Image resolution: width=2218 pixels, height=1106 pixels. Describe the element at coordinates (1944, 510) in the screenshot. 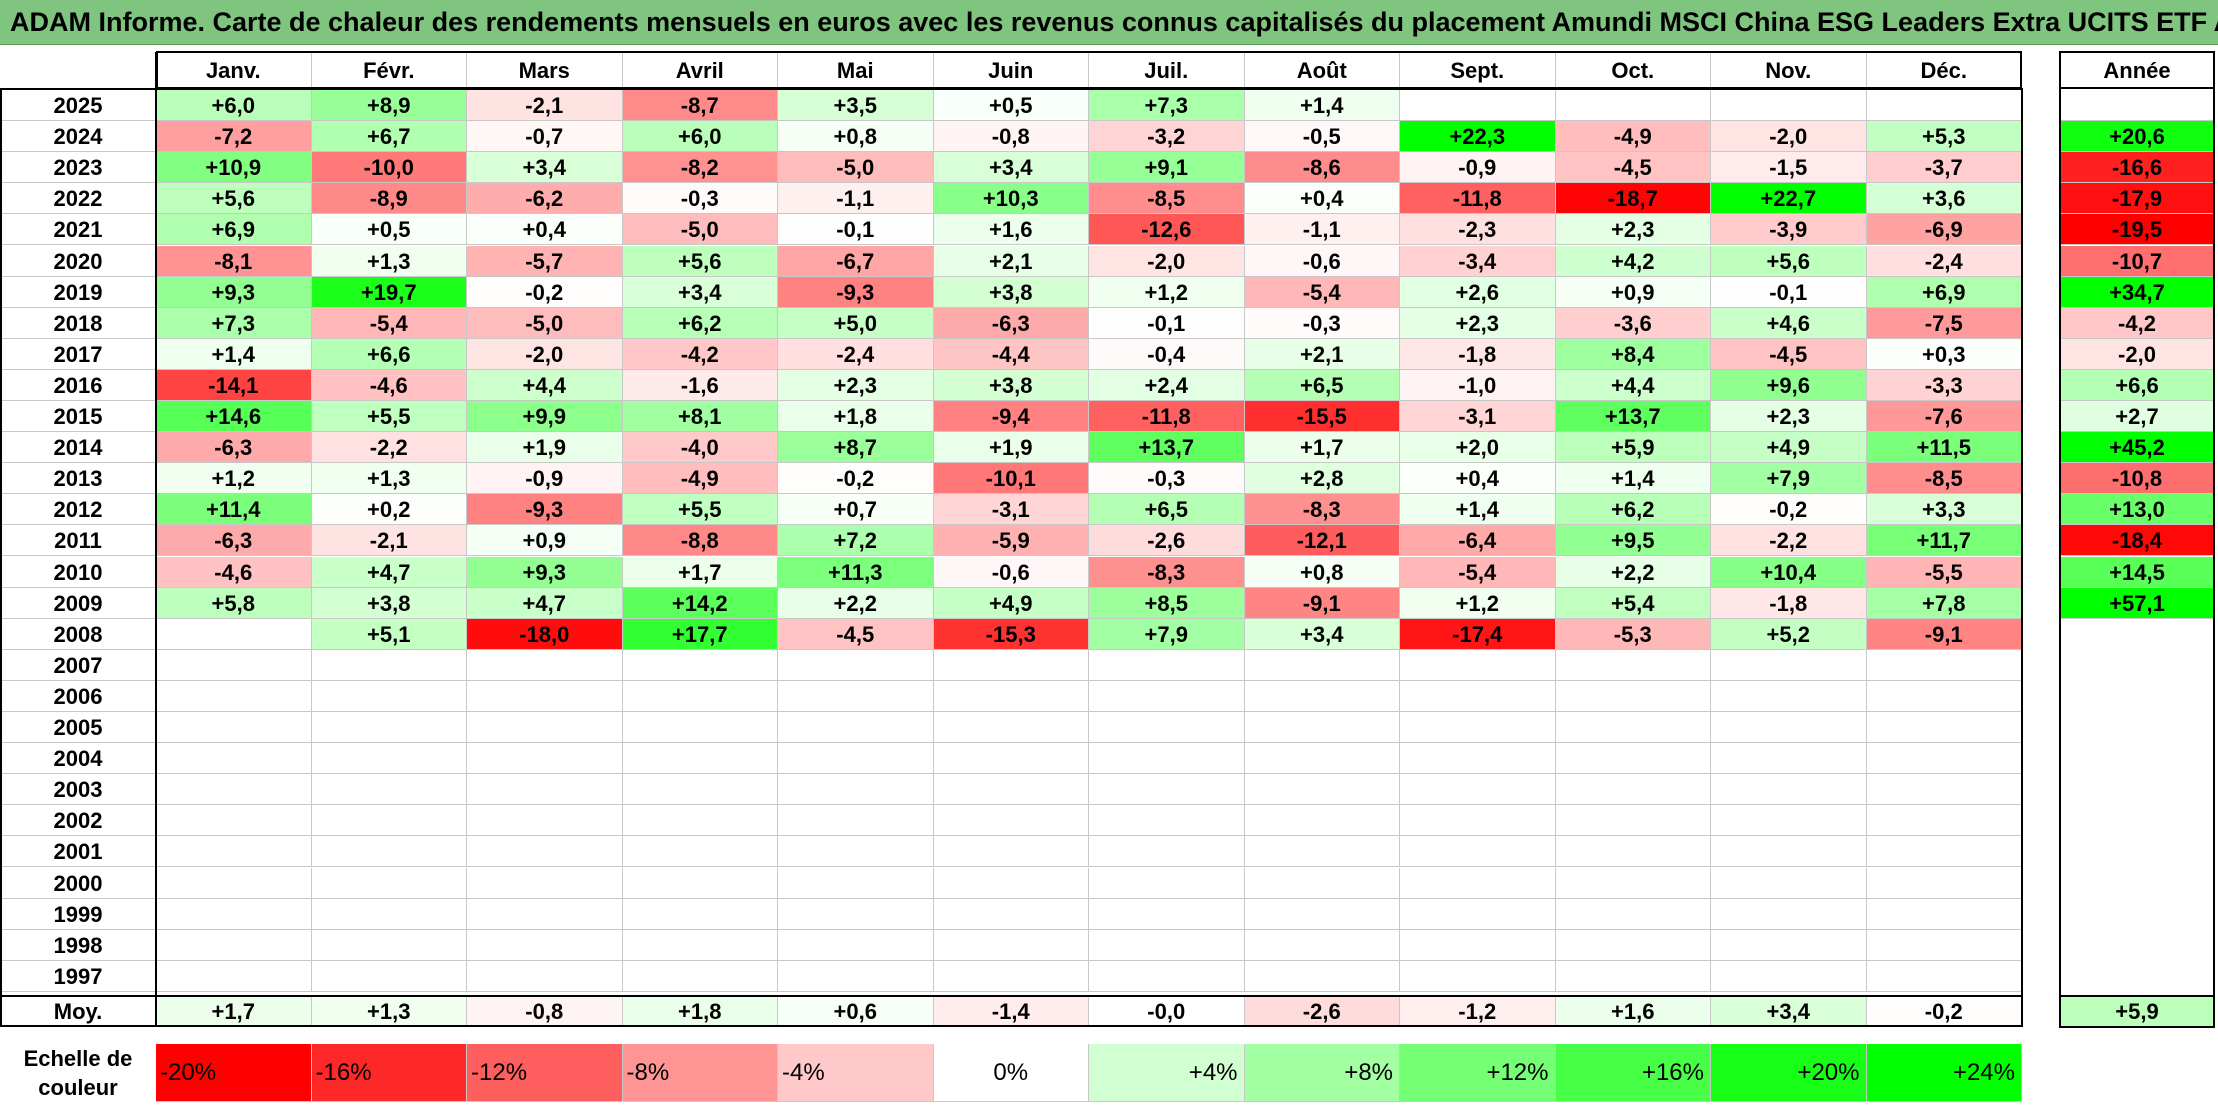

I see `heatmap-cell: +3,3` at that location.